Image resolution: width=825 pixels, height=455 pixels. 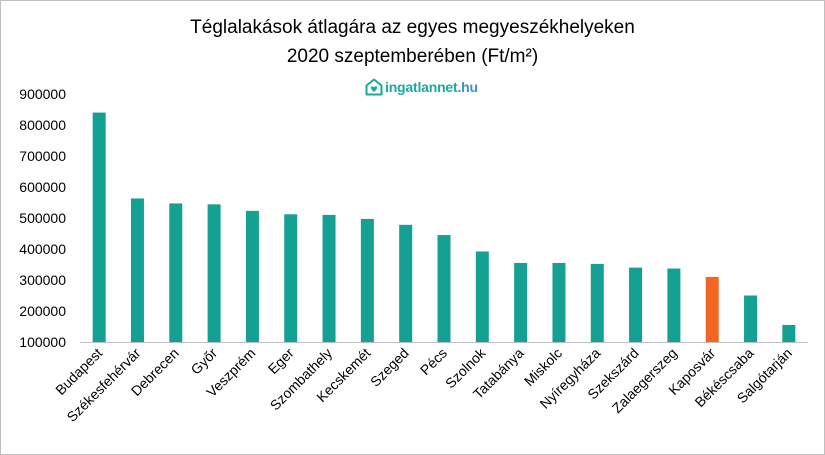 I want to click on y-tick-label: 800000, so click(x=42, y=125).